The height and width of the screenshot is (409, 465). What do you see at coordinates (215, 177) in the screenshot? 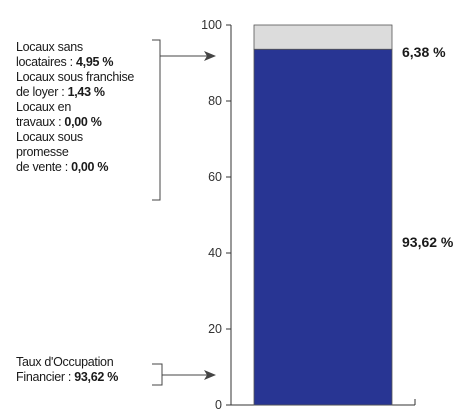
I see `y-tick-label: 60` at bounding box center [215, 177].